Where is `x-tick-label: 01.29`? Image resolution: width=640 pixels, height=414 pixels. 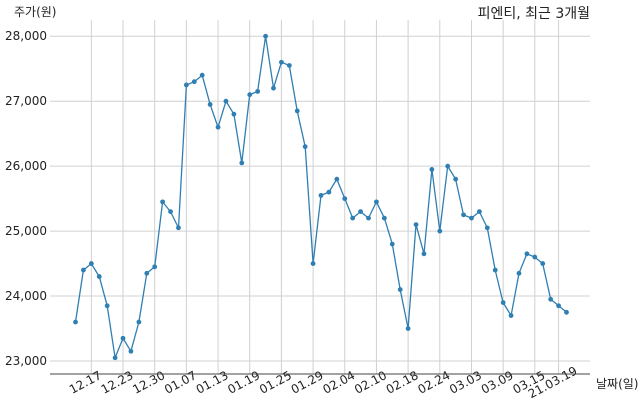
x-tick-label: 01.29 is located at coordinates (307, 382).